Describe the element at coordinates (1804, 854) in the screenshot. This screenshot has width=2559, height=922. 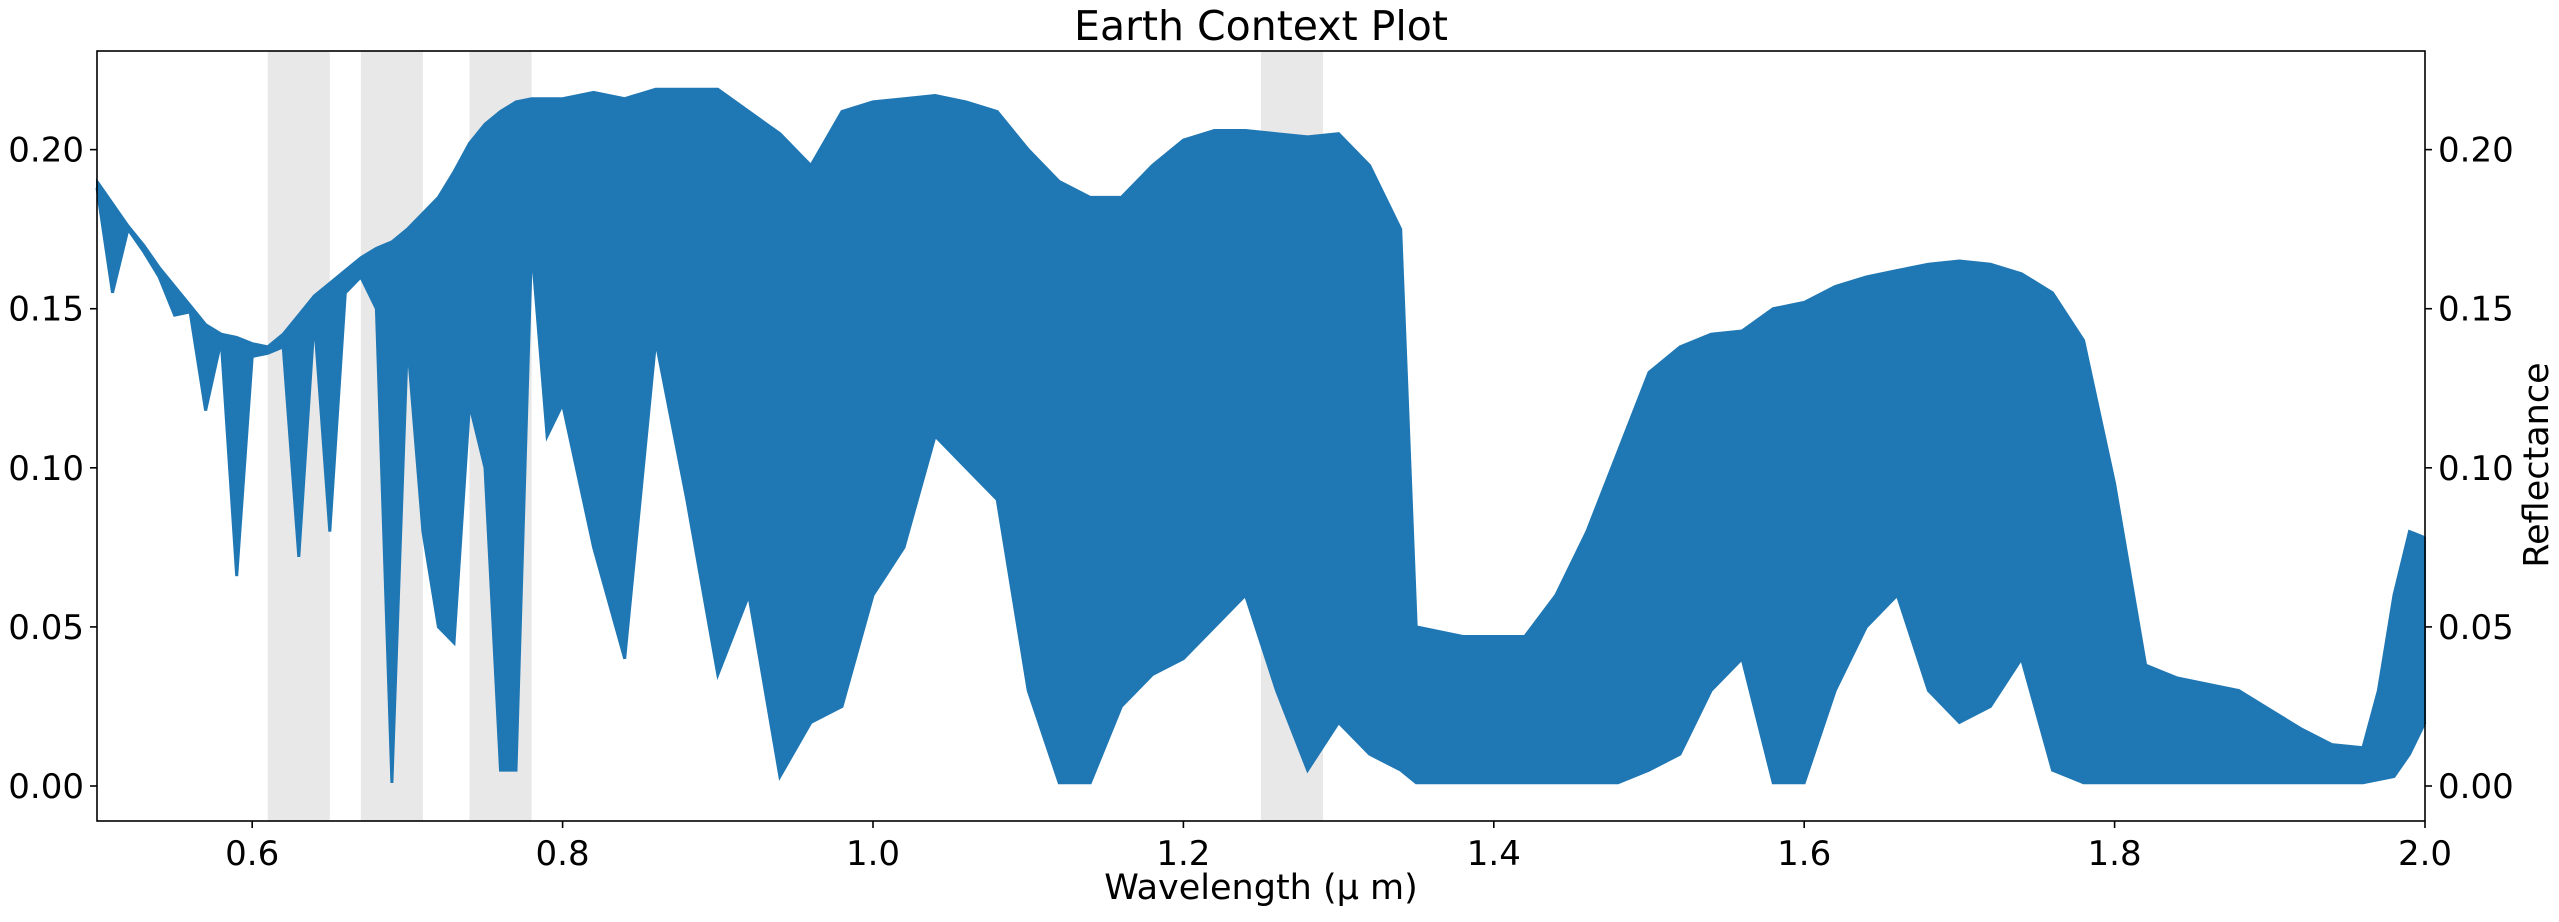
I see `x-tick-label-5: 1.6` at that location.